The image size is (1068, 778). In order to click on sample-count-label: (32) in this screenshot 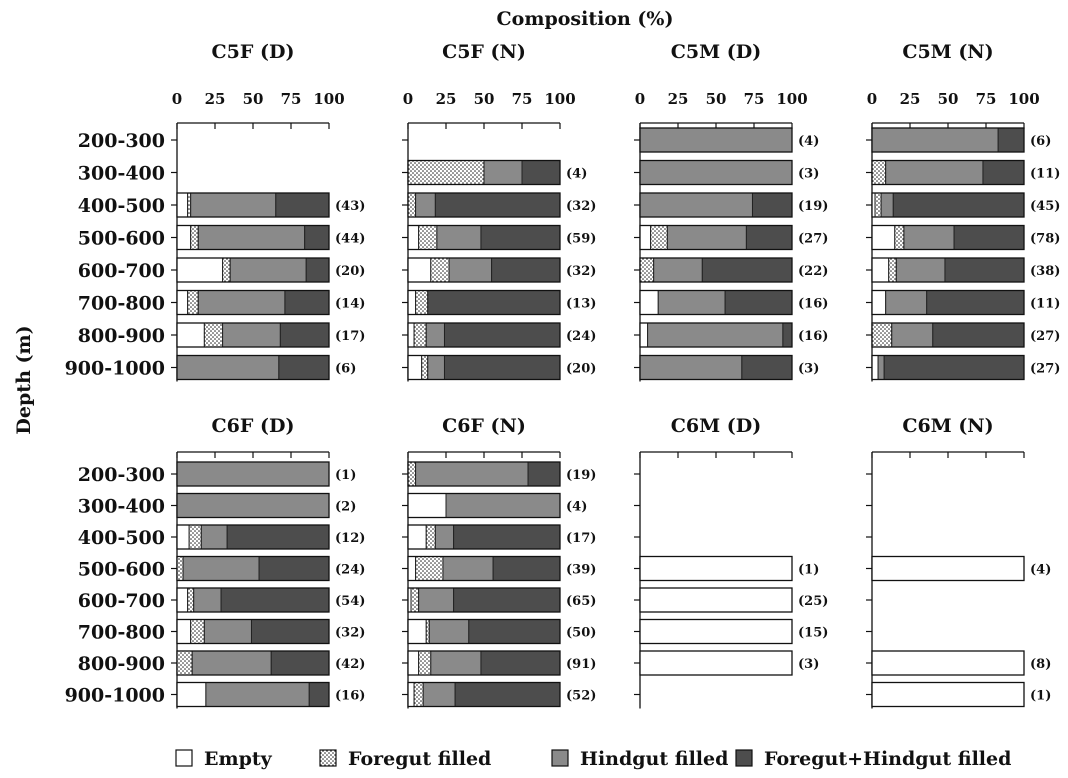, I will do `click(350, 633)`.